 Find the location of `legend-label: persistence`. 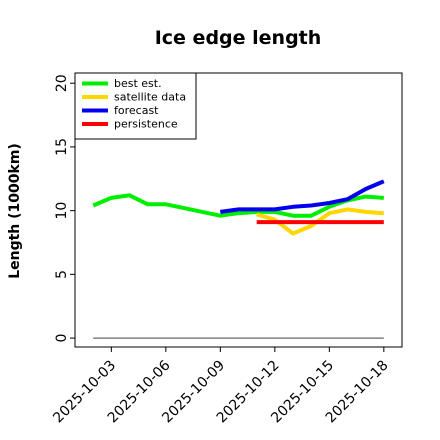

legend-label: persistence is located at coordinates (146, 124).